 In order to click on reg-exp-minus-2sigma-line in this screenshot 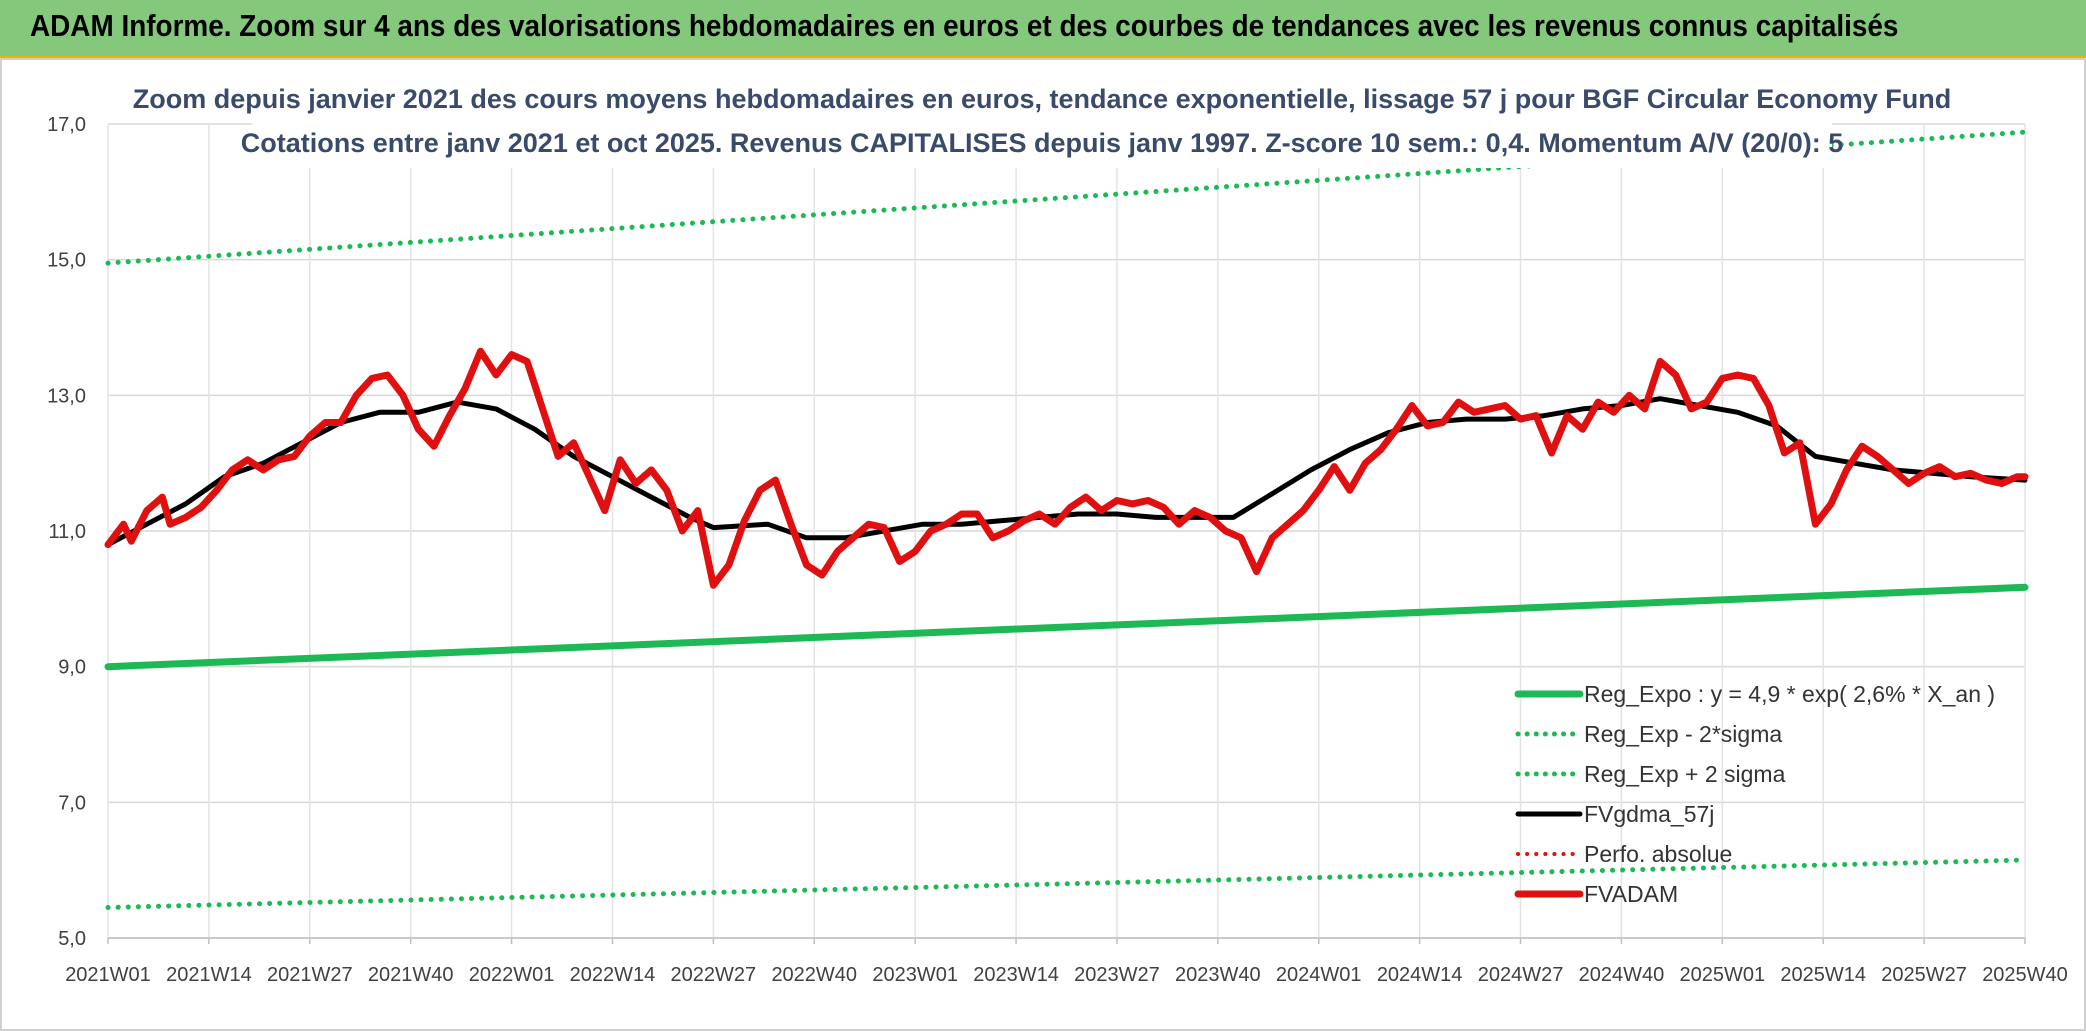, I will do `click(1066, 883)`.